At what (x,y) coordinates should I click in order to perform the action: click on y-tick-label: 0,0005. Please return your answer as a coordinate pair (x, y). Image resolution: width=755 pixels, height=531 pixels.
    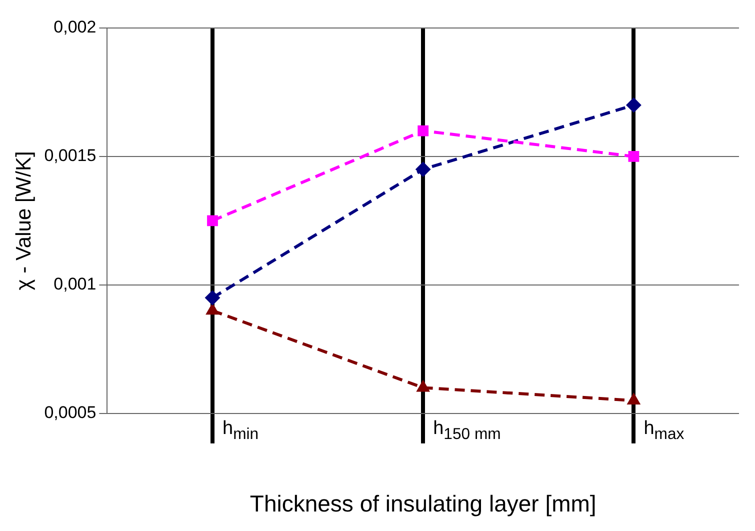
    Looking at the image, I should click on (70, 412).